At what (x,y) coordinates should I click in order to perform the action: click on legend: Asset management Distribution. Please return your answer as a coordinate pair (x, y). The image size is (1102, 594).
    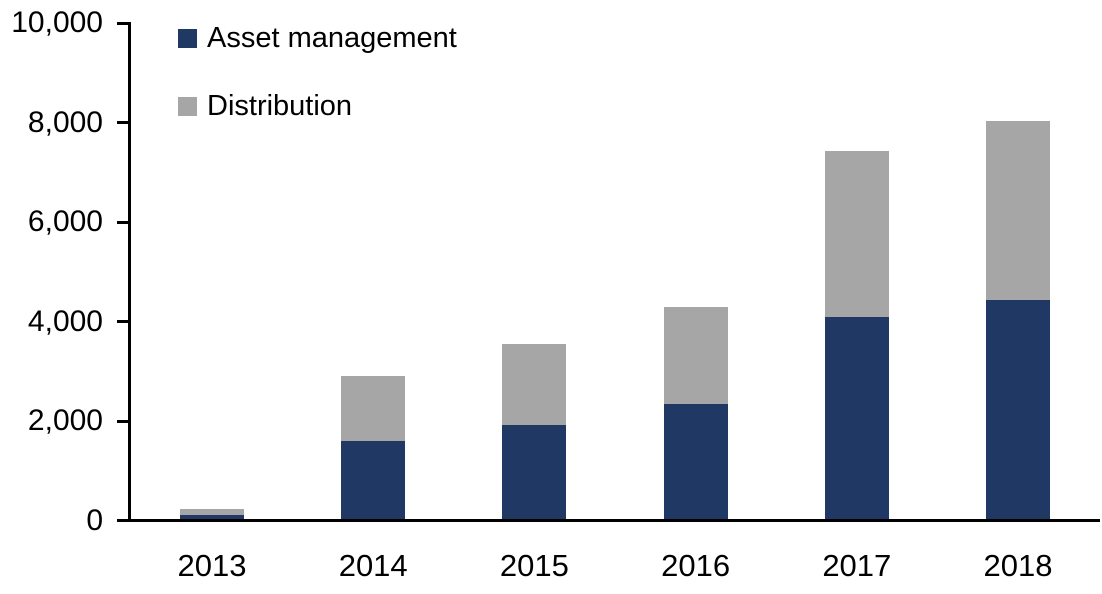
    Looking at the image, I should click on (317, 87).